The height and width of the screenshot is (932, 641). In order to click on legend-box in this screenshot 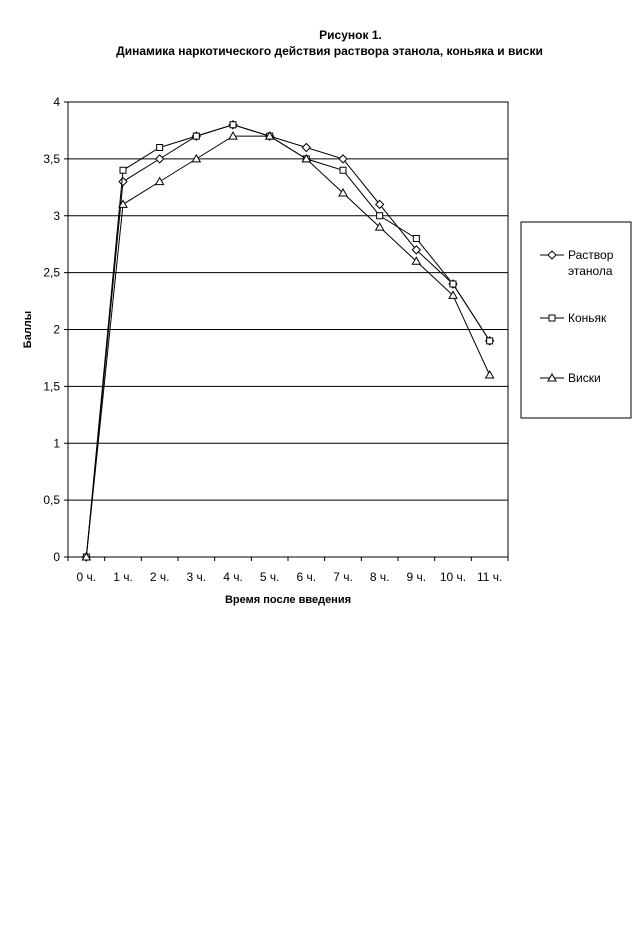, I will do `click(576, 320)`.